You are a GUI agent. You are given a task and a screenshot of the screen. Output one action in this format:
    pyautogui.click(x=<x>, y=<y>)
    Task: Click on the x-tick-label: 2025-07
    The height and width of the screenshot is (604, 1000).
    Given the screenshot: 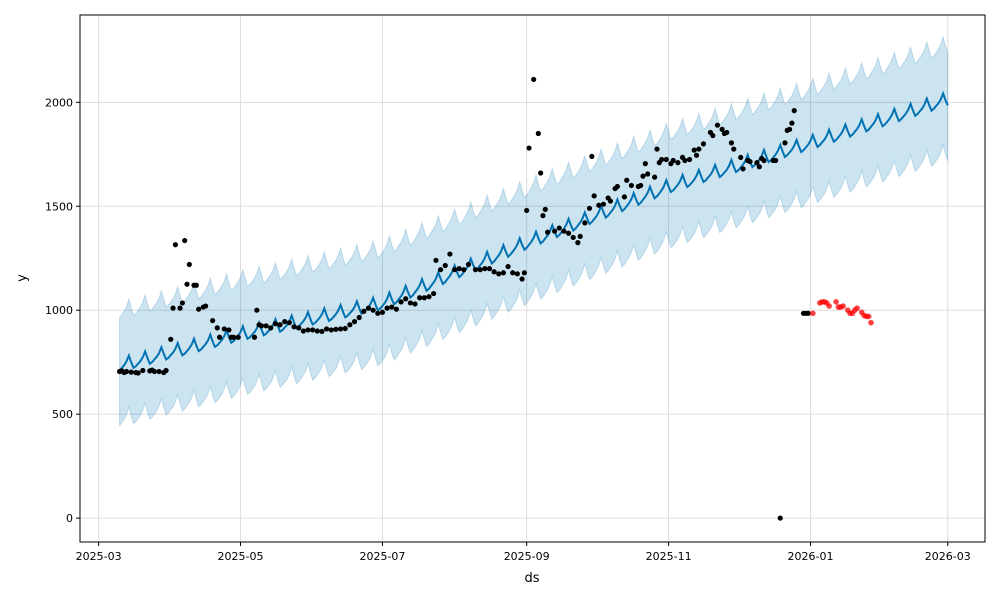 What is the action you would take?
    pyautogui.click(x=382, y=556)
    